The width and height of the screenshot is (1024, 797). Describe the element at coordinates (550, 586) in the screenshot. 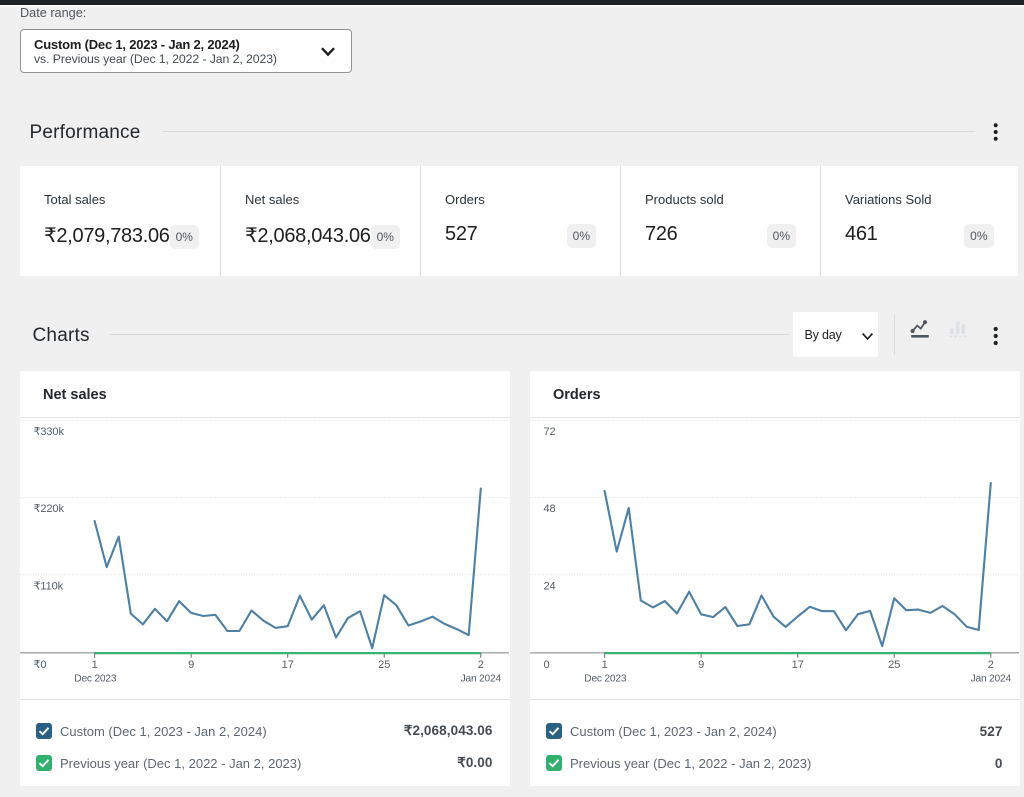

I see `svg-text: 24` at that location.